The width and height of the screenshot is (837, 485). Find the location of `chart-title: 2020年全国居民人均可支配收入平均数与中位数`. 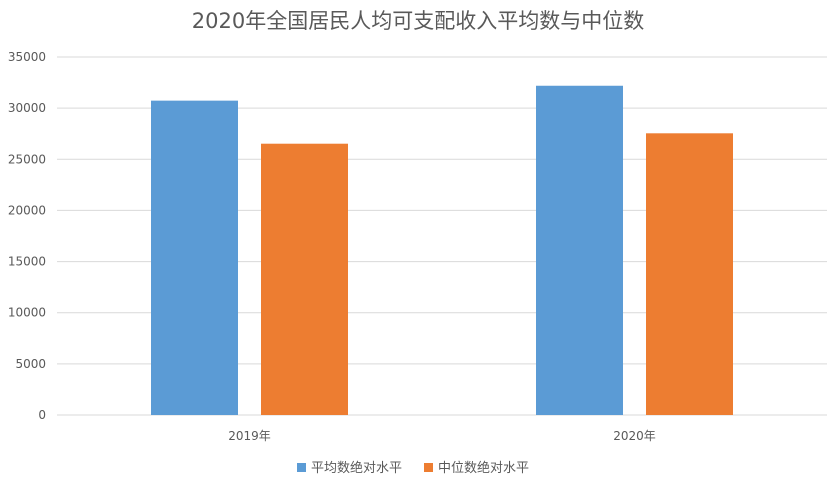

chart-title: 2020年全国居民人均可支配收入平均数与中位数 is located at coordinates (418, 21).